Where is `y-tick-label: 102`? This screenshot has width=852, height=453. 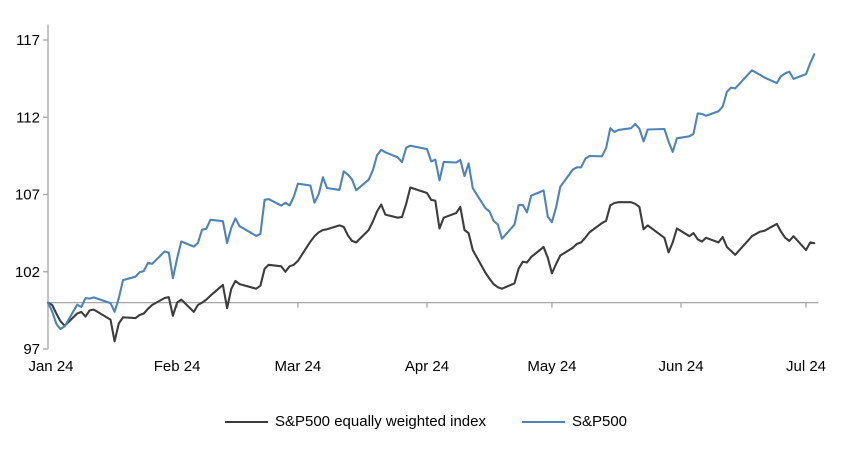 y-tick-label: 102 is located at coordinates (27, 272).